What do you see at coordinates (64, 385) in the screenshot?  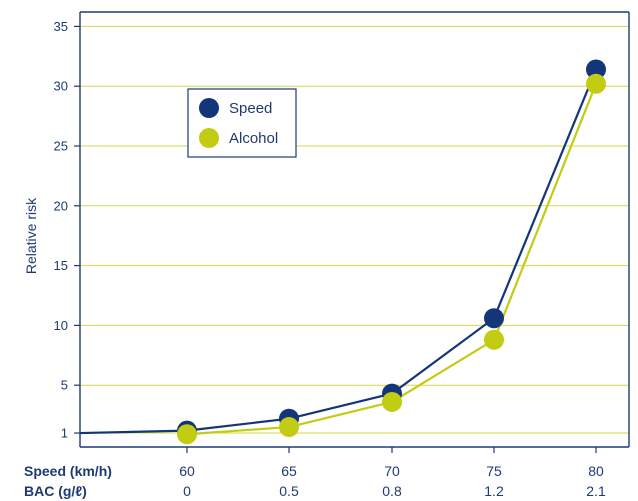 I see `y-tick-label: 5` at bounding box center [64, 385].